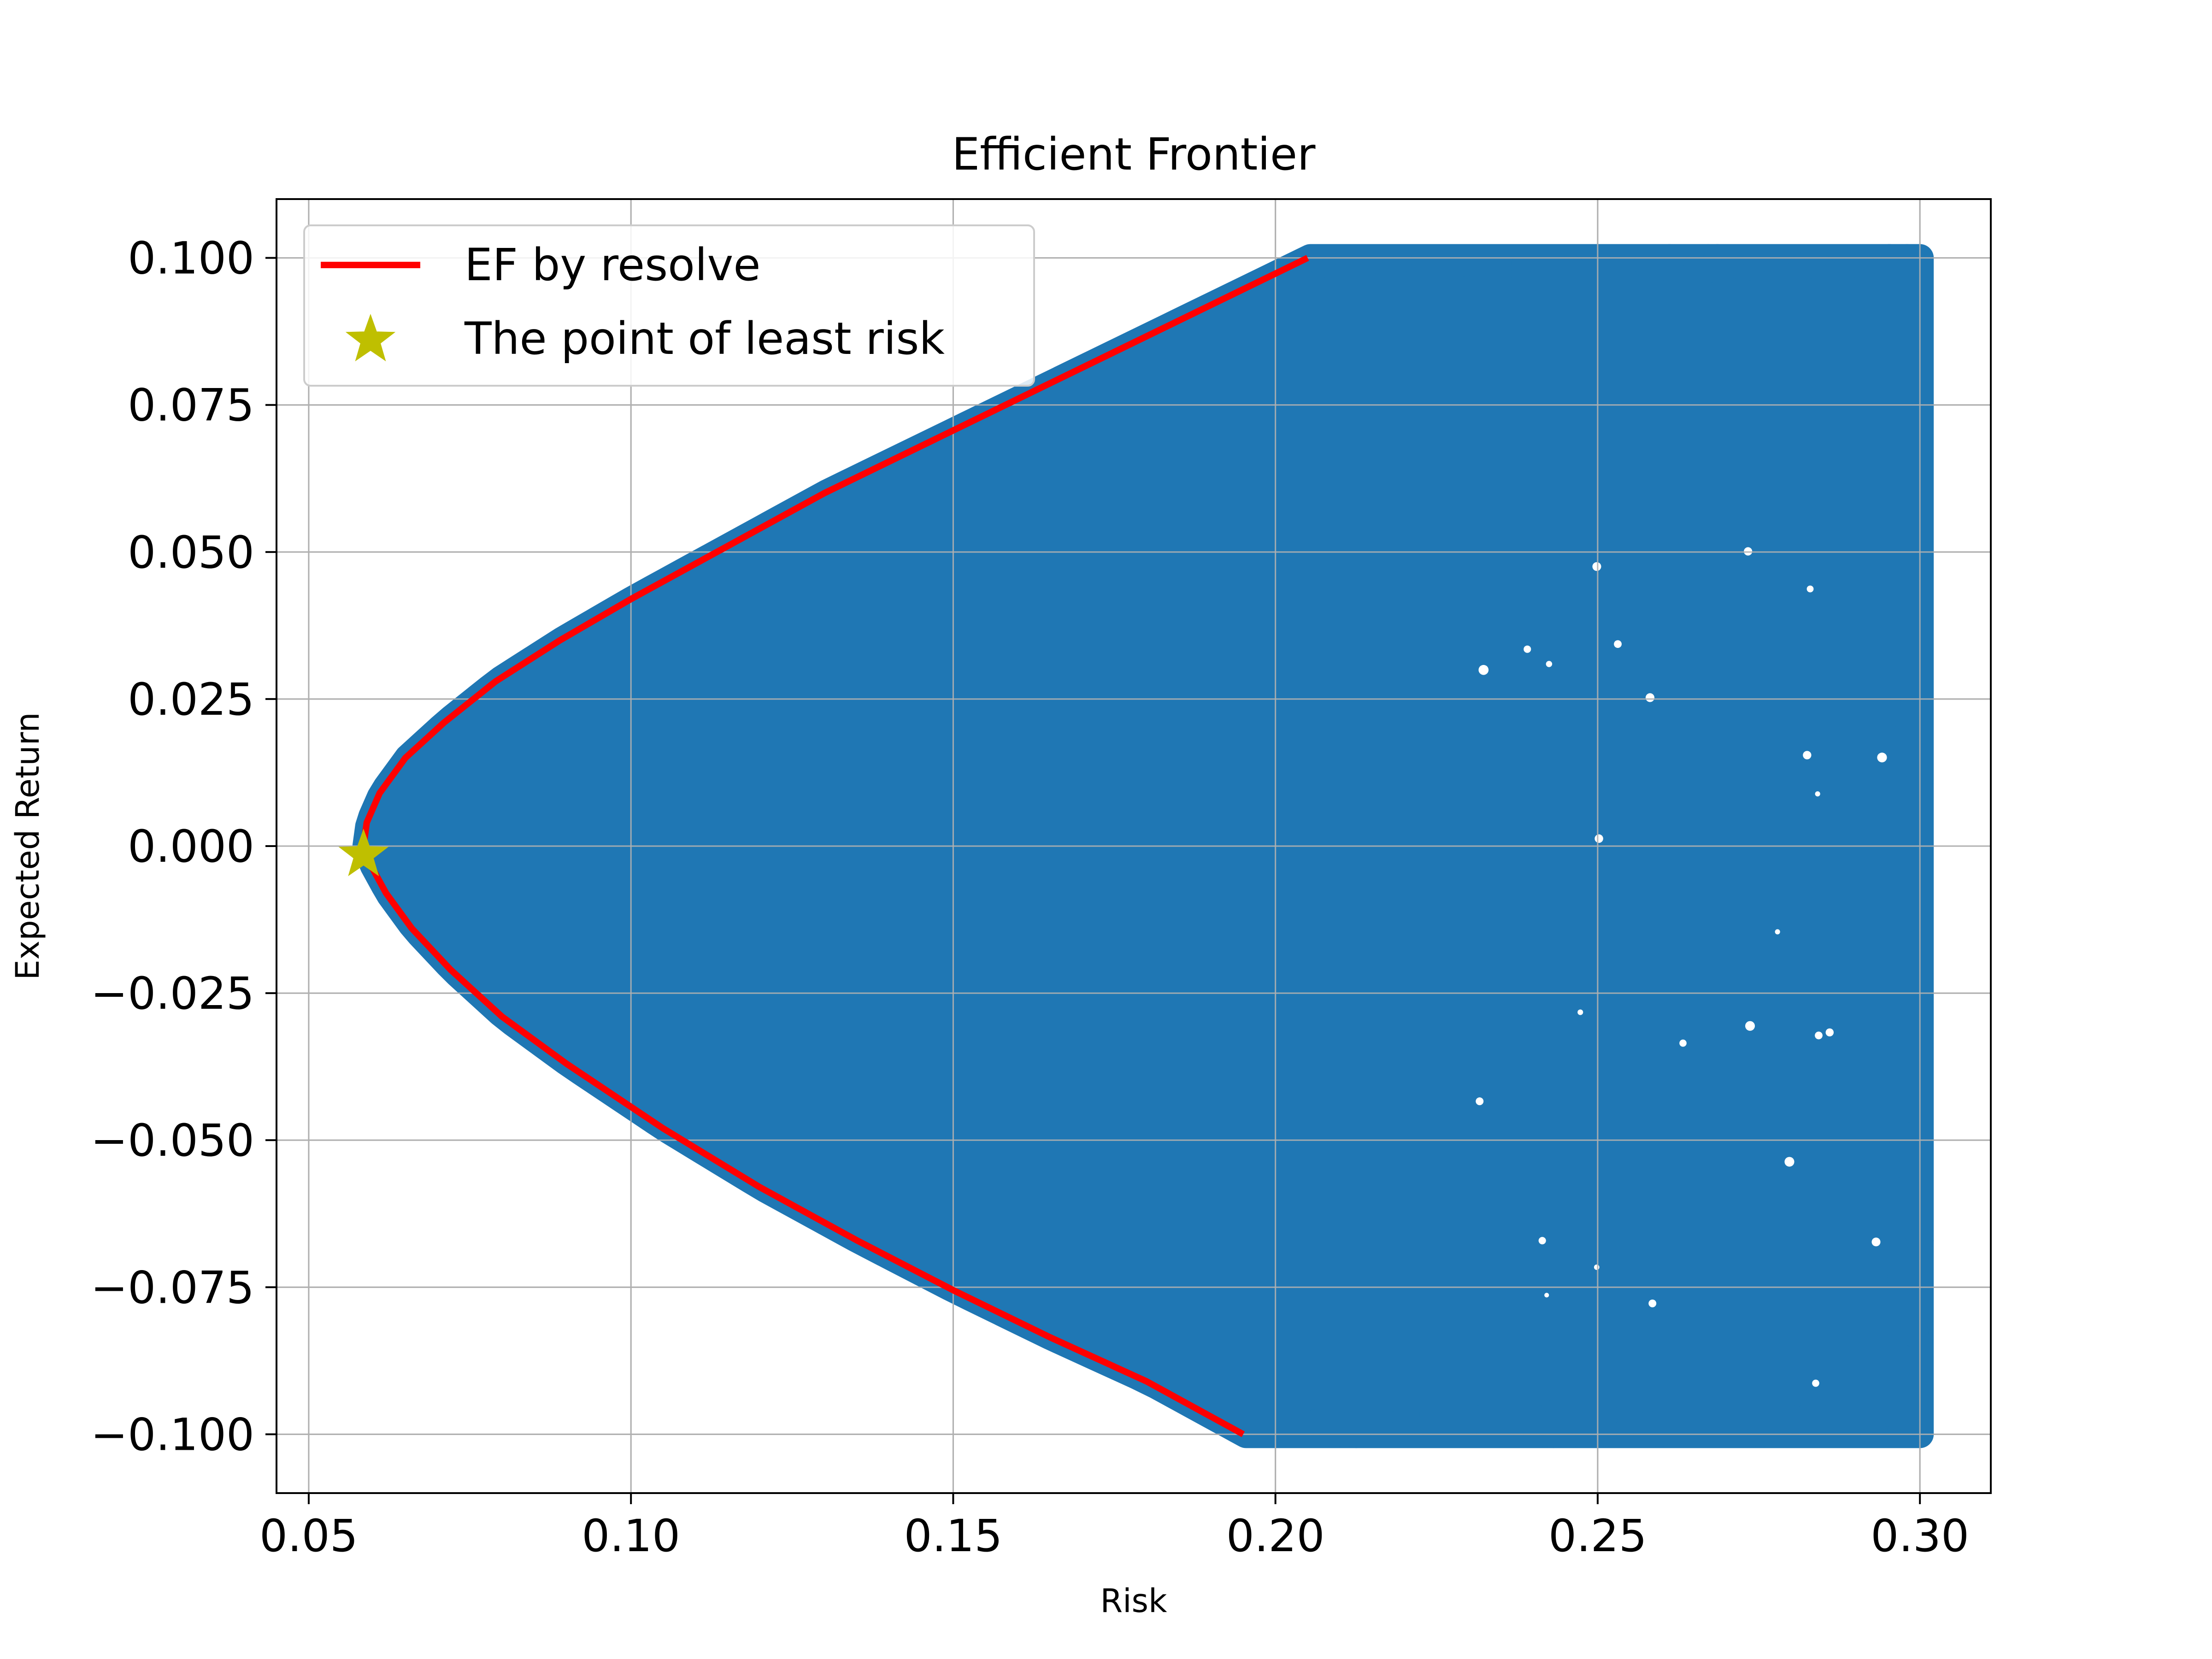  I want to click on x-tick-label: 0.05, so click(308, 1536).